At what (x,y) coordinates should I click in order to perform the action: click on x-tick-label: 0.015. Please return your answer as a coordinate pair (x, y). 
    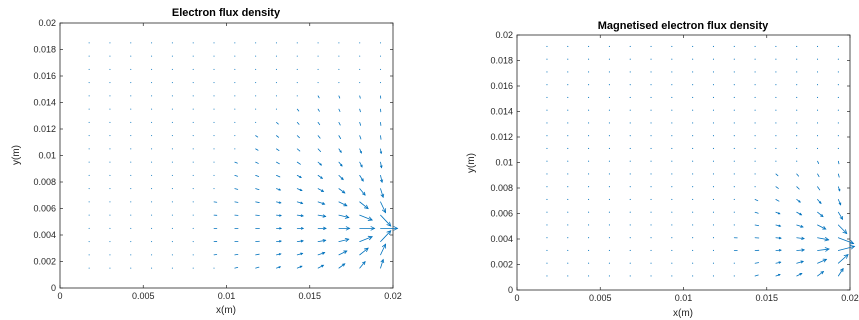
    Looking at the image, I should click on (309, 296).